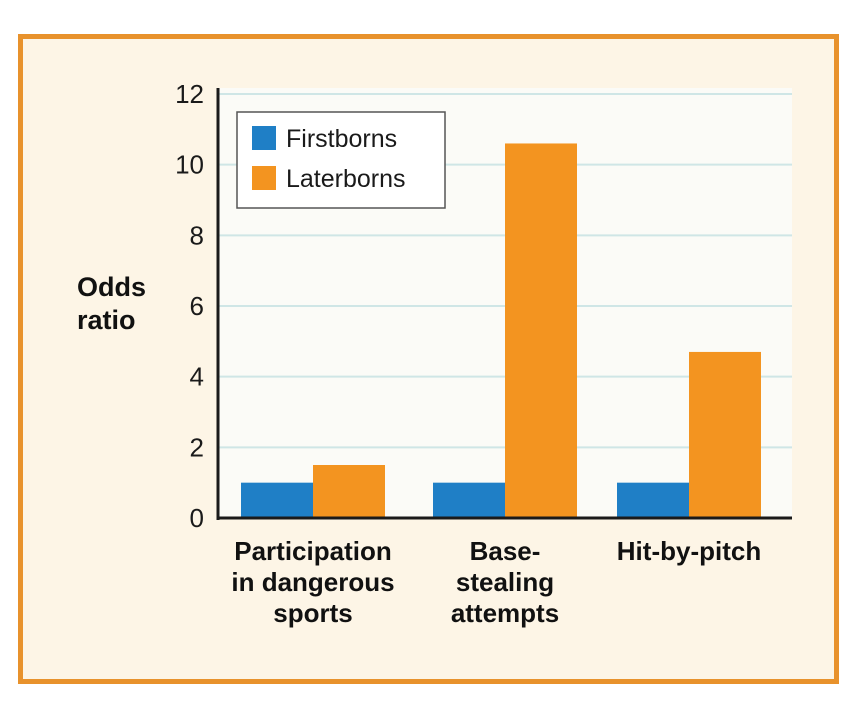 The image size is (859, 706). I want to click on y-axis-label: Odds ratio, so click(111, 303).